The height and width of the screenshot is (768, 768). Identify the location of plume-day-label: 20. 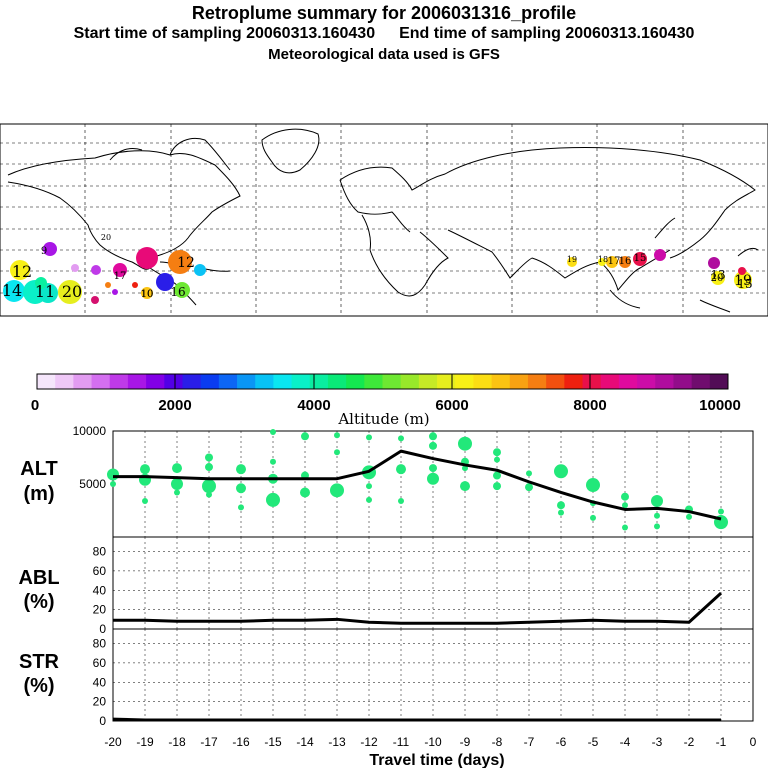
(717, 278).